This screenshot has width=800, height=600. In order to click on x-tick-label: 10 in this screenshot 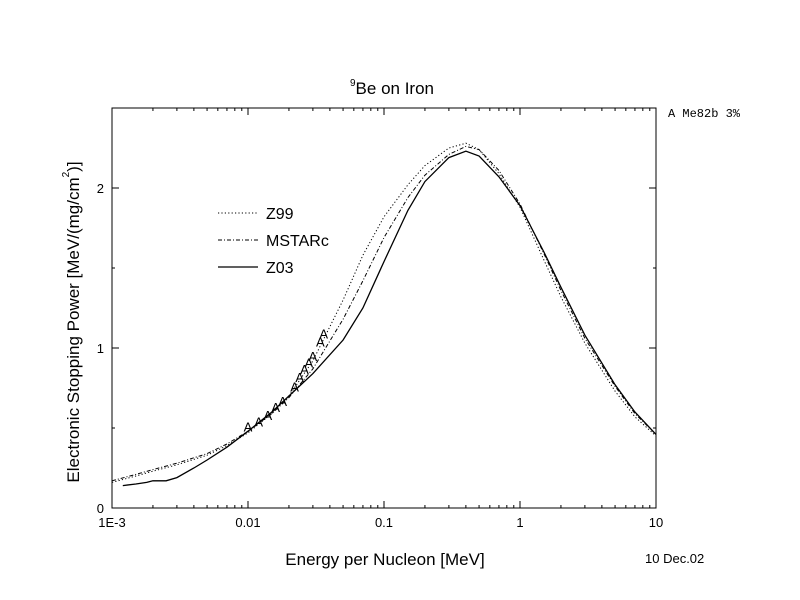, I will do `click(656, 522)`.